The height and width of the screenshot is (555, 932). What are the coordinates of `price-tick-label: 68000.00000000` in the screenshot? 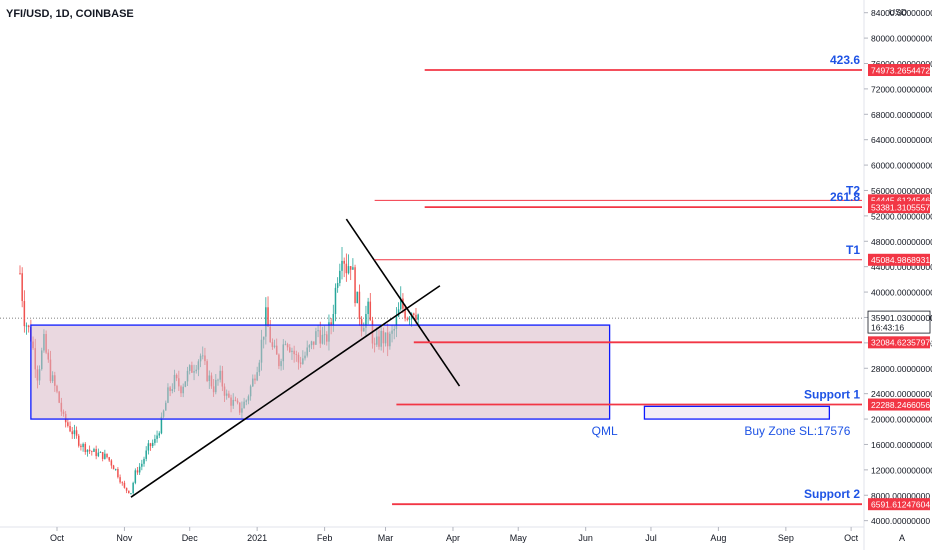 It's located at (901, 115).